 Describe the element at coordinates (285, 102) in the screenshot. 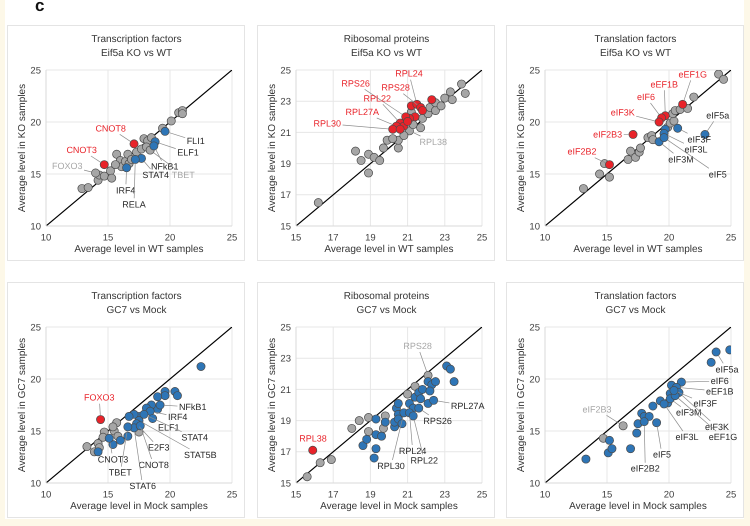

I see `y-tick-label: 23` at that location.